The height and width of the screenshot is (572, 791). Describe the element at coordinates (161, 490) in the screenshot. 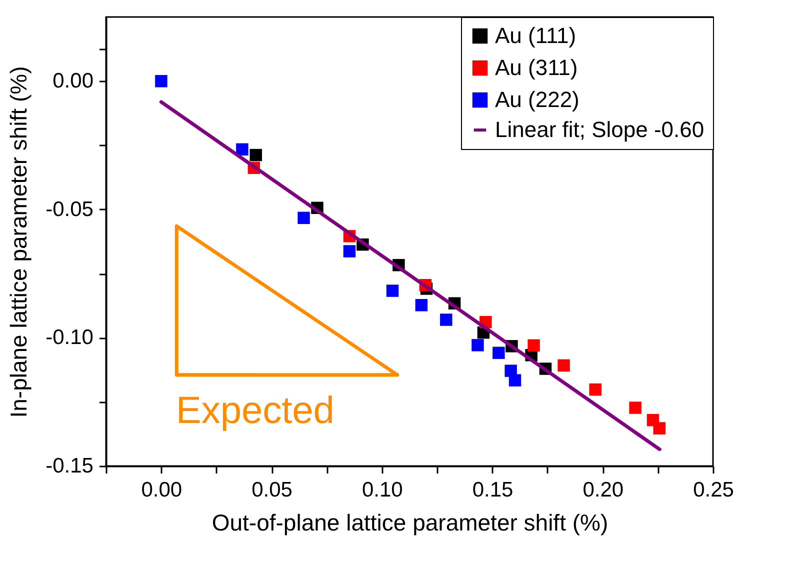

I see `x-tick-label: 0.00` at that location.